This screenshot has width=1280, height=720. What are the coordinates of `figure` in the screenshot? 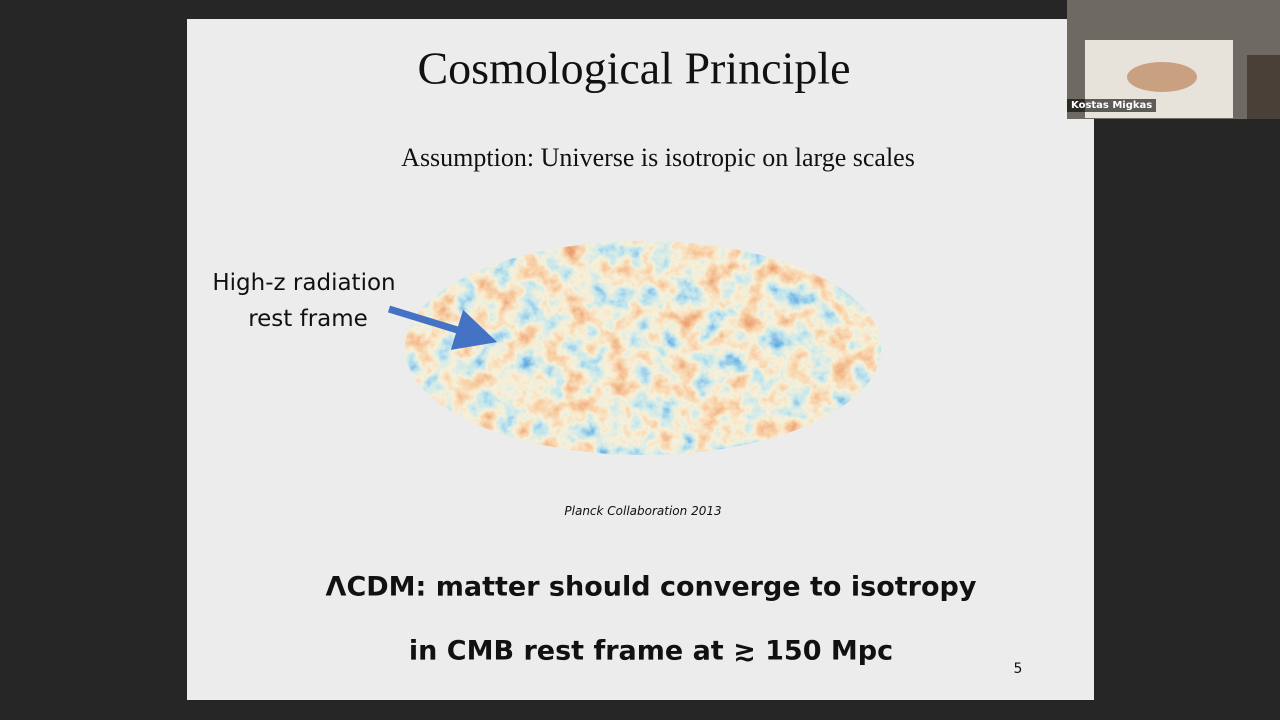 It's located at (634, 348).